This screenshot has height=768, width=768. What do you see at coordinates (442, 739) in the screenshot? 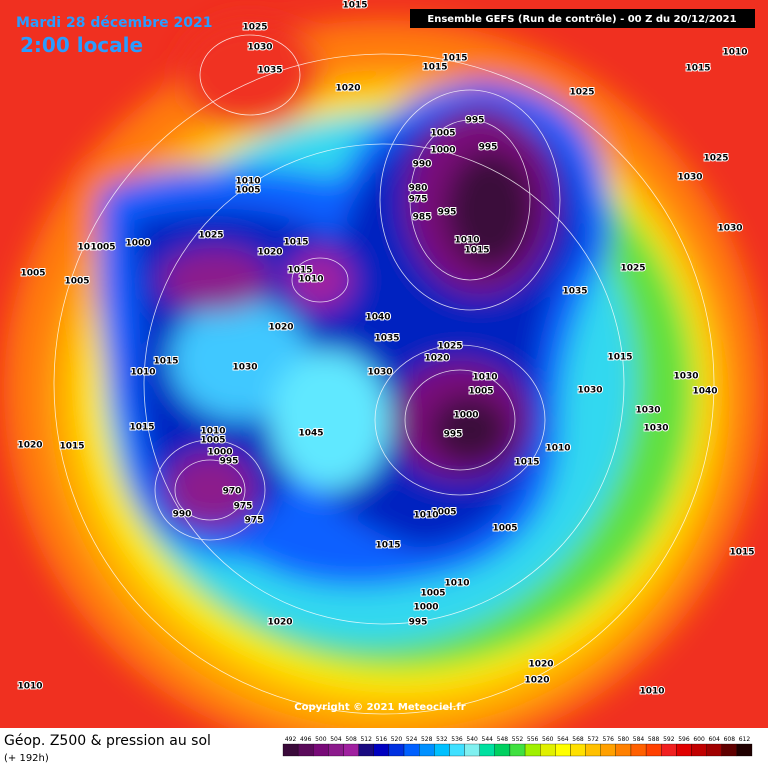
I see `legend-label: 532` at bounding box center [442, 739].